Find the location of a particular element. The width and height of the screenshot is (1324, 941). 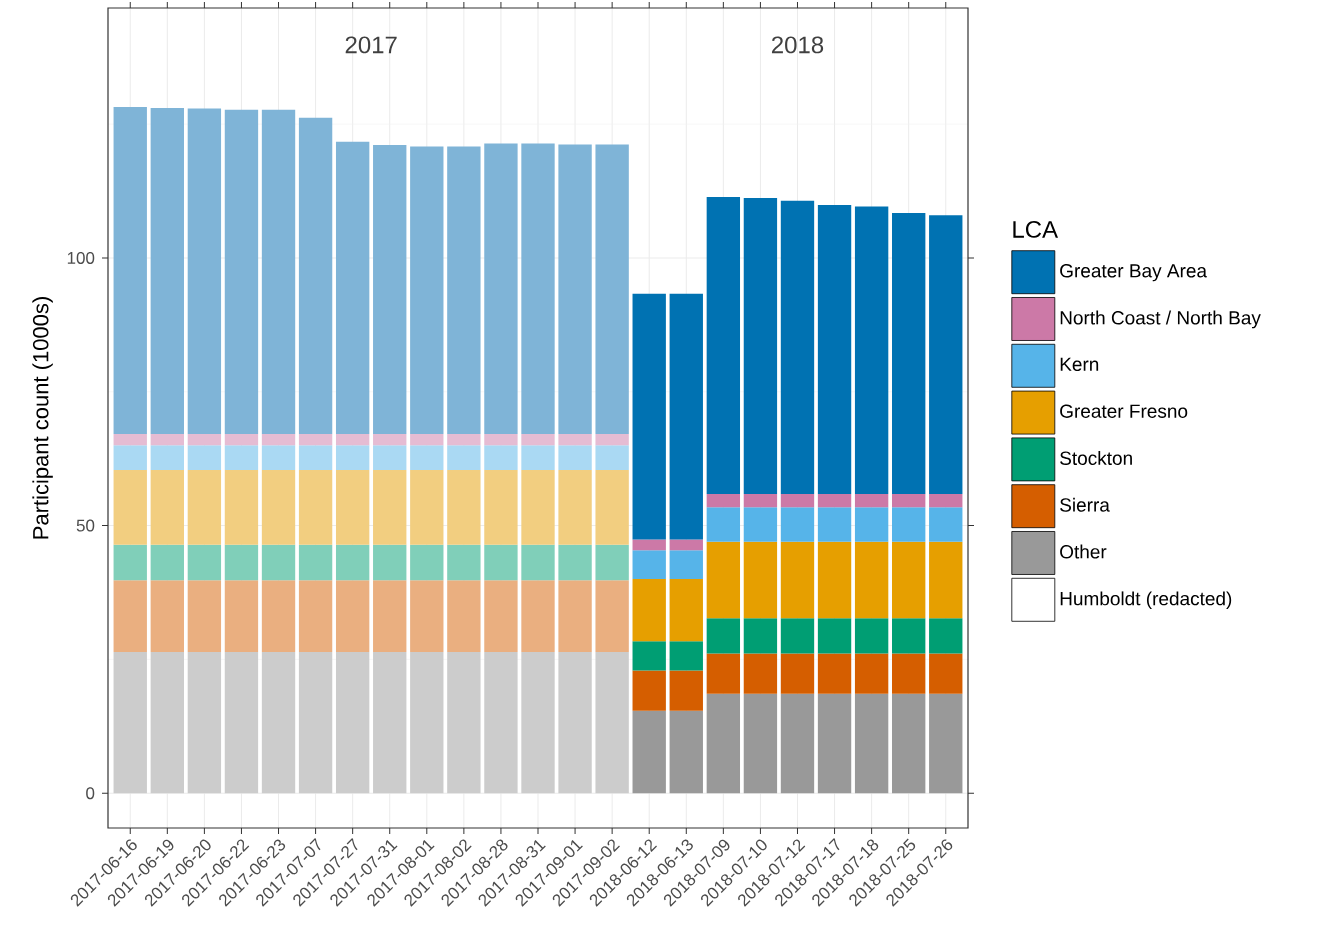

y-tick-label: 50 is located at coordinates (85, 525).